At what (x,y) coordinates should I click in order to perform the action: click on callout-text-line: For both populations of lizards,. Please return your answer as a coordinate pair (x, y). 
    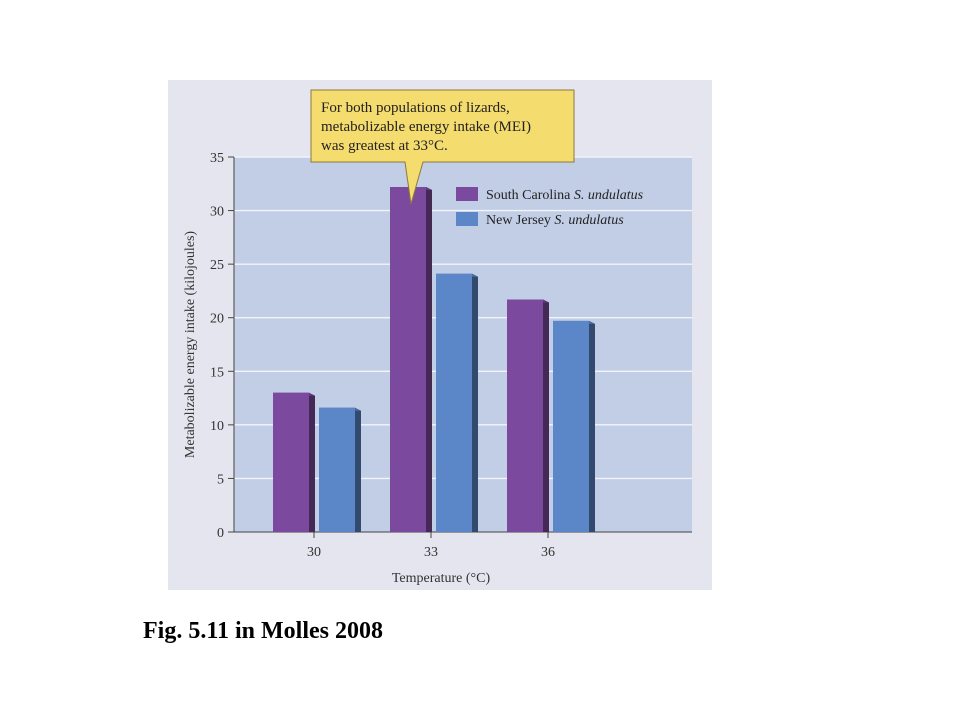
    Looking at the image, I should click on (415, 108).